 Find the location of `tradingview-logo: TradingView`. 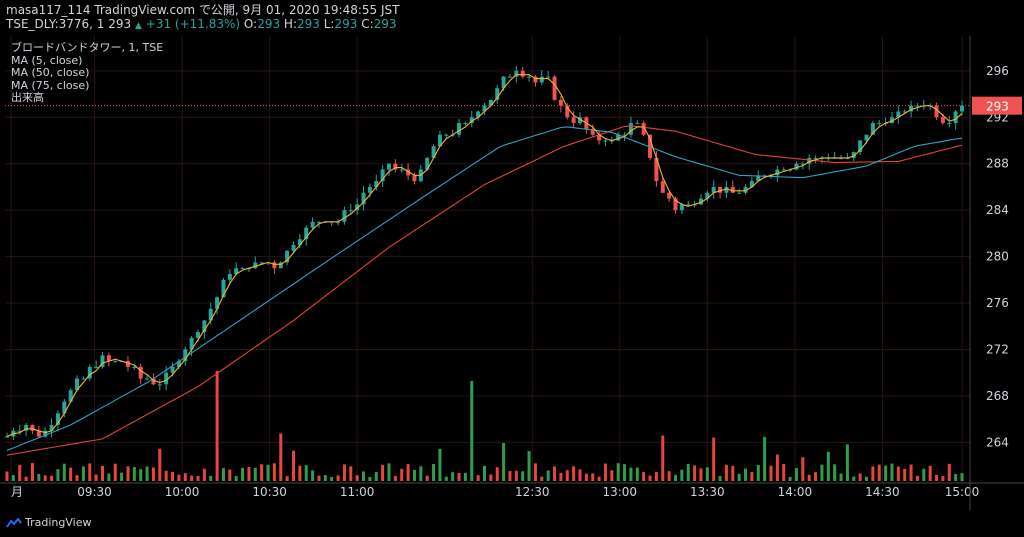

tradingview-logo: TradingView is located at coordinates (48, 522).